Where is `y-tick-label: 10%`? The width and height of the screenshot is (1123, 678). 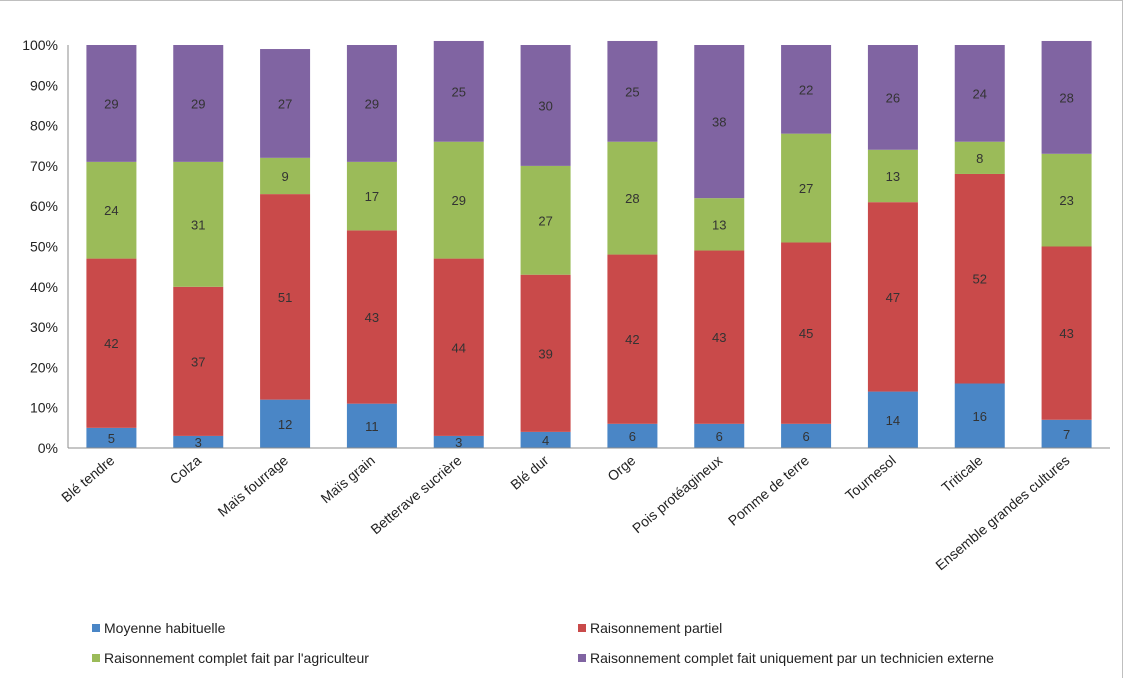 y-tick-label: 10% is located at coordinates (44, 408).